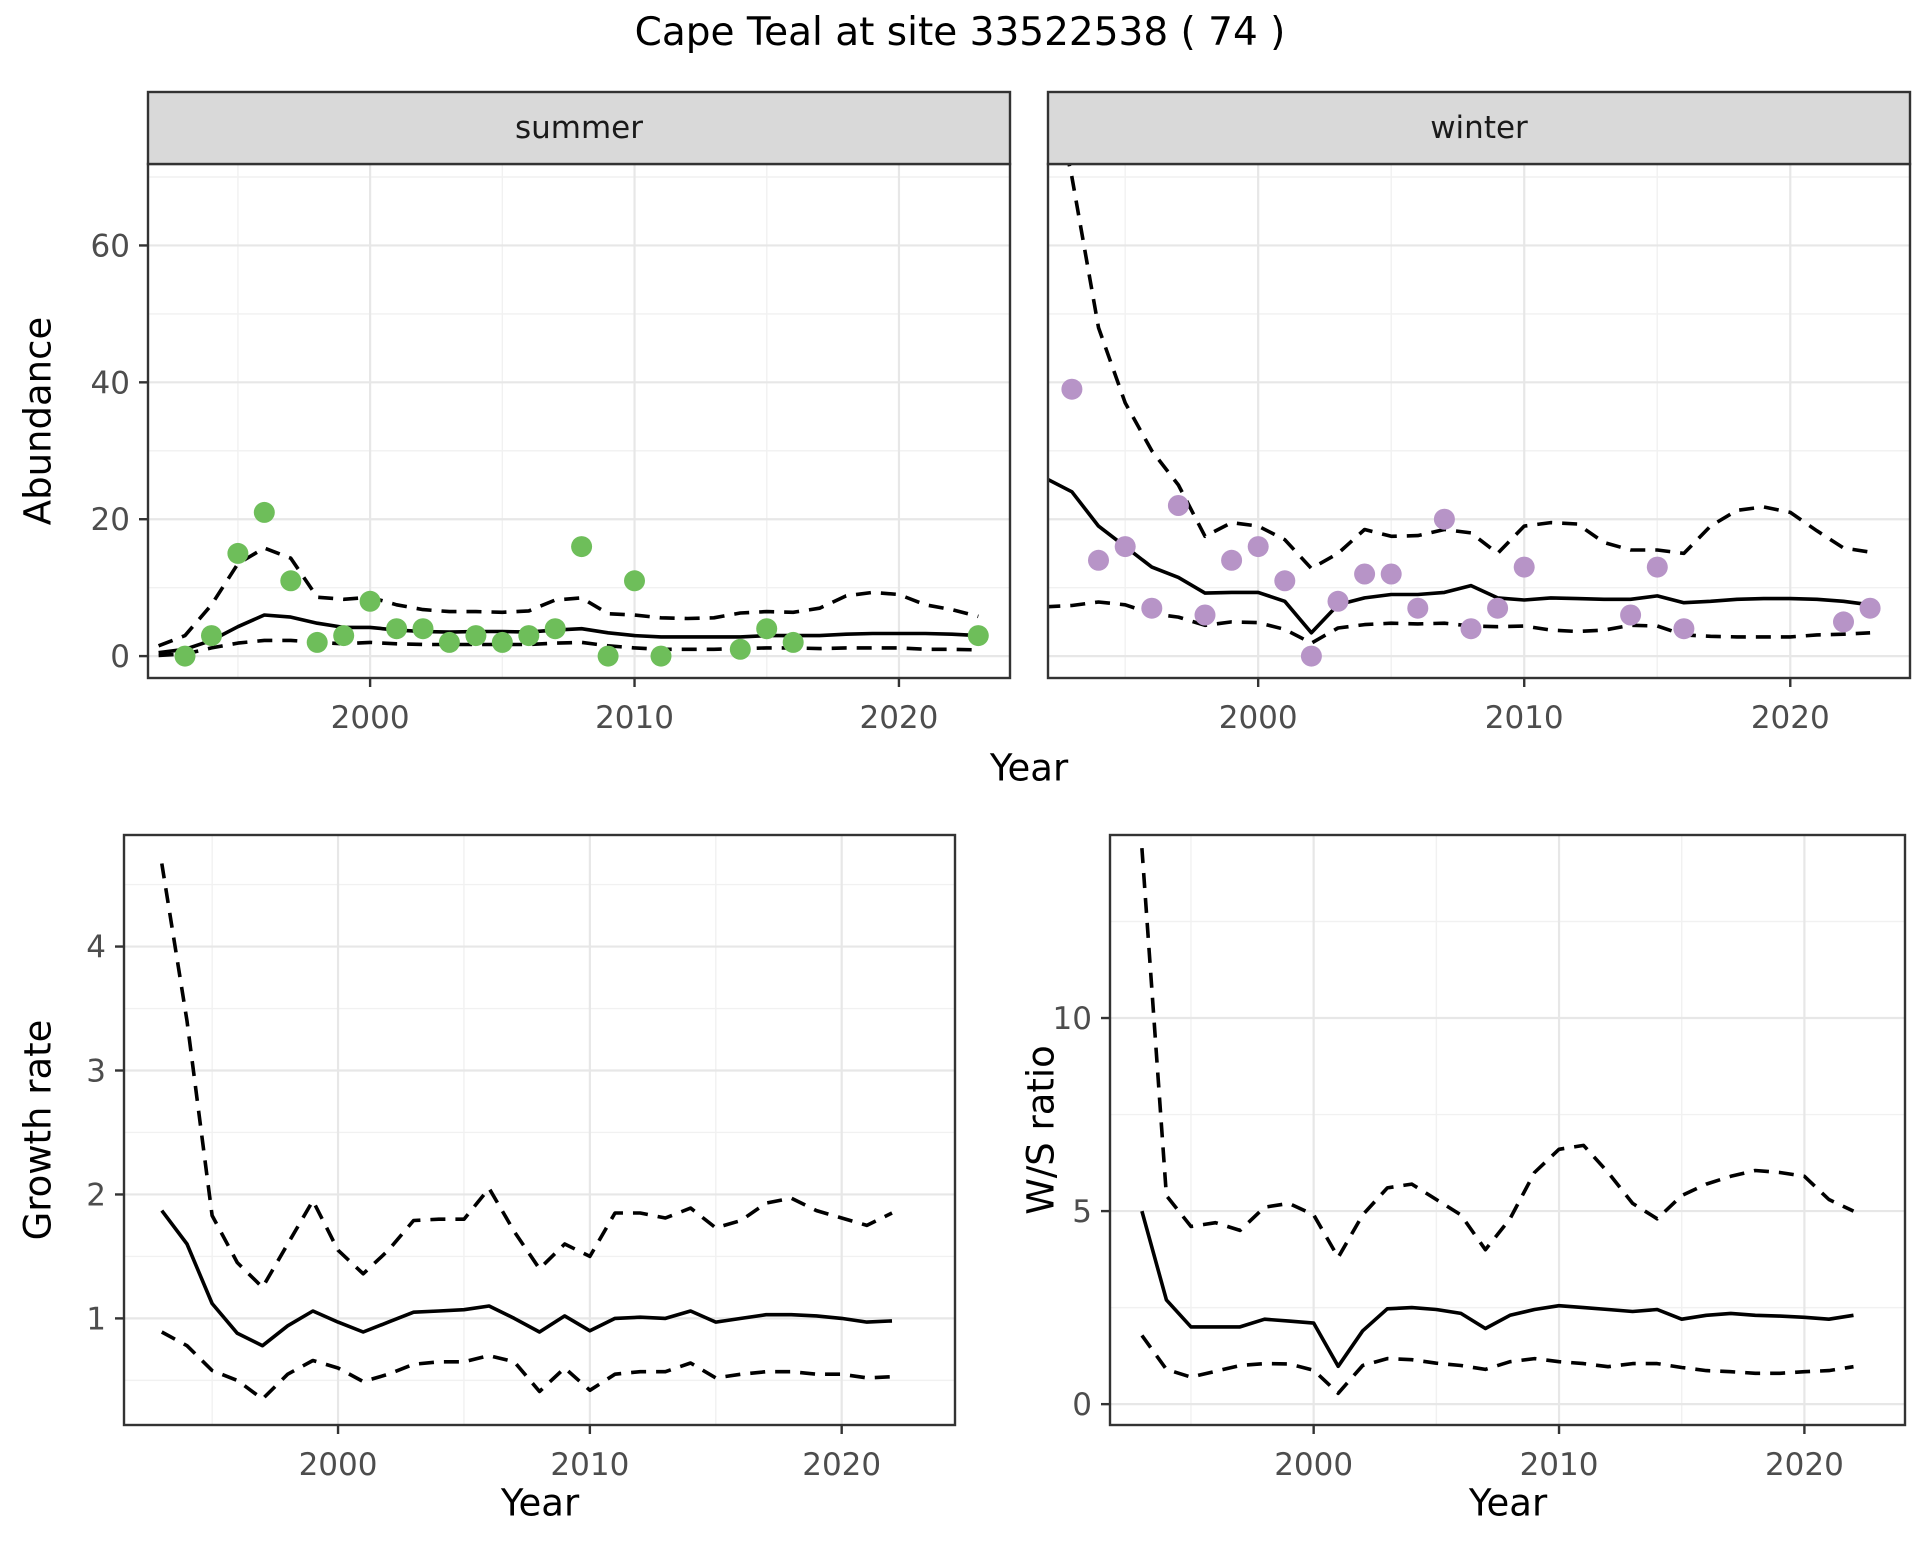 The height and width of the screenshot is (1560, 1920). Describe the element at coordinates (1041, 1130) in the screenshot. I see `y-axis-title-ws-ratio: W/S ratio` at that location.